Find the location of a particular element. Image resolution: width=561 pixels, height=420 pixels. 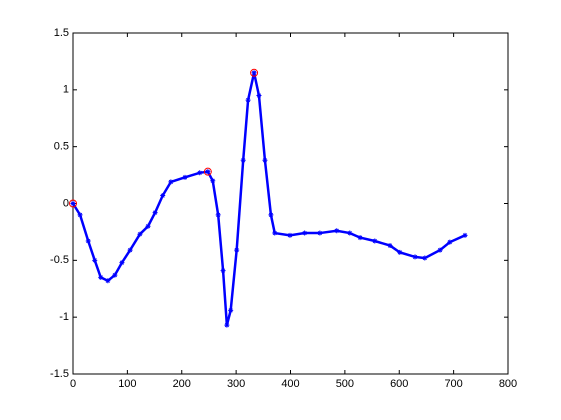

x-tick-label: 700 is located at coordinates (453, 384).